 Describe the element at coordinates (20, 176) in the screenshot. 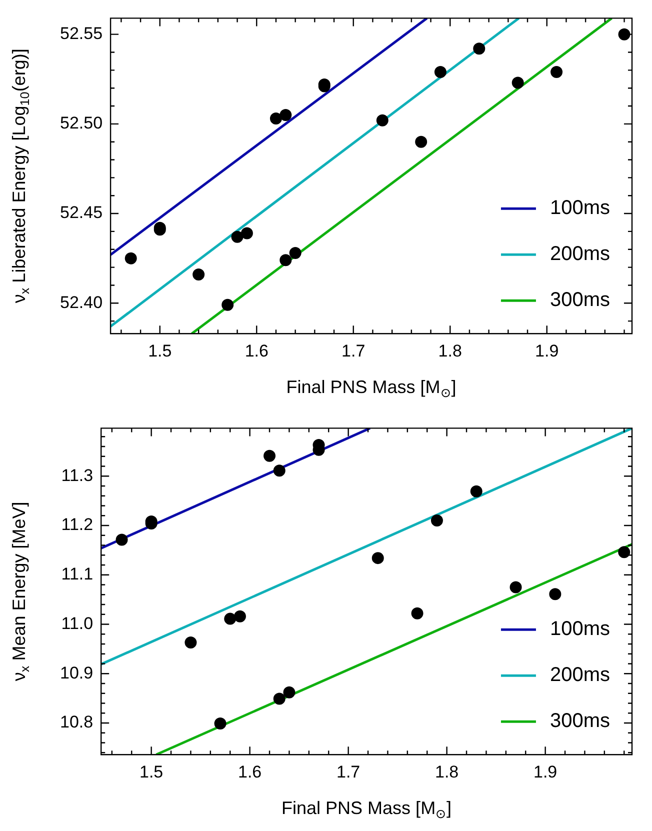

I see `y-axis-title: νx Liberated Energy [Log10(erg)]` at that location.